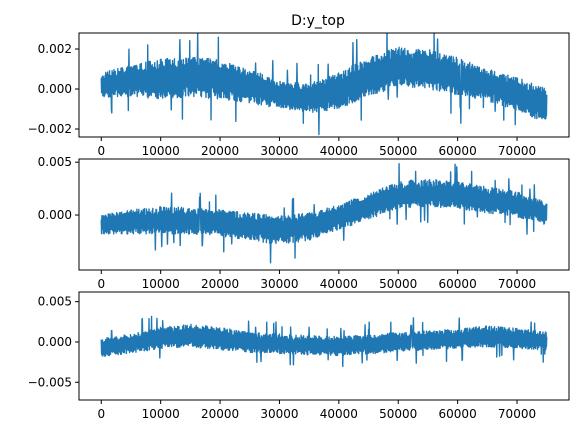 This screenshot has height=435, width=576. Describe the element at coordinates (50, 382) in the screenshot. I see `y-tick-label: −0.005` at that location.